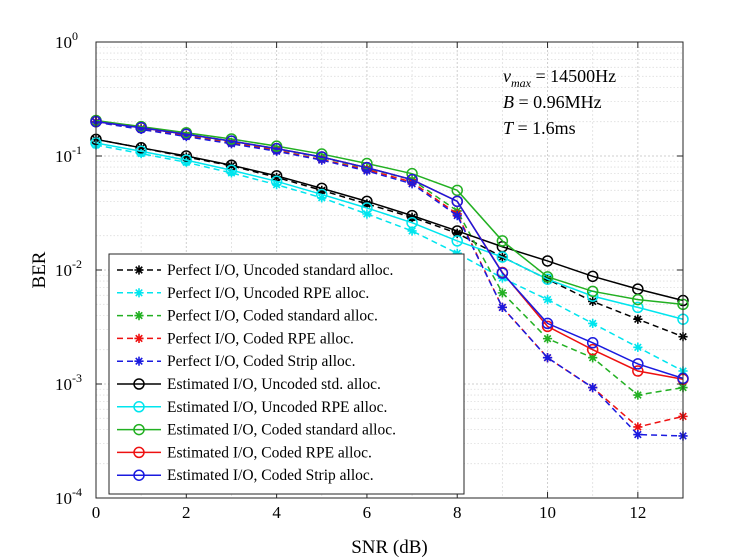 The width and height of the screenshot is (747, 559). I want to click on x-tick-label: 6, so click(367, 512).